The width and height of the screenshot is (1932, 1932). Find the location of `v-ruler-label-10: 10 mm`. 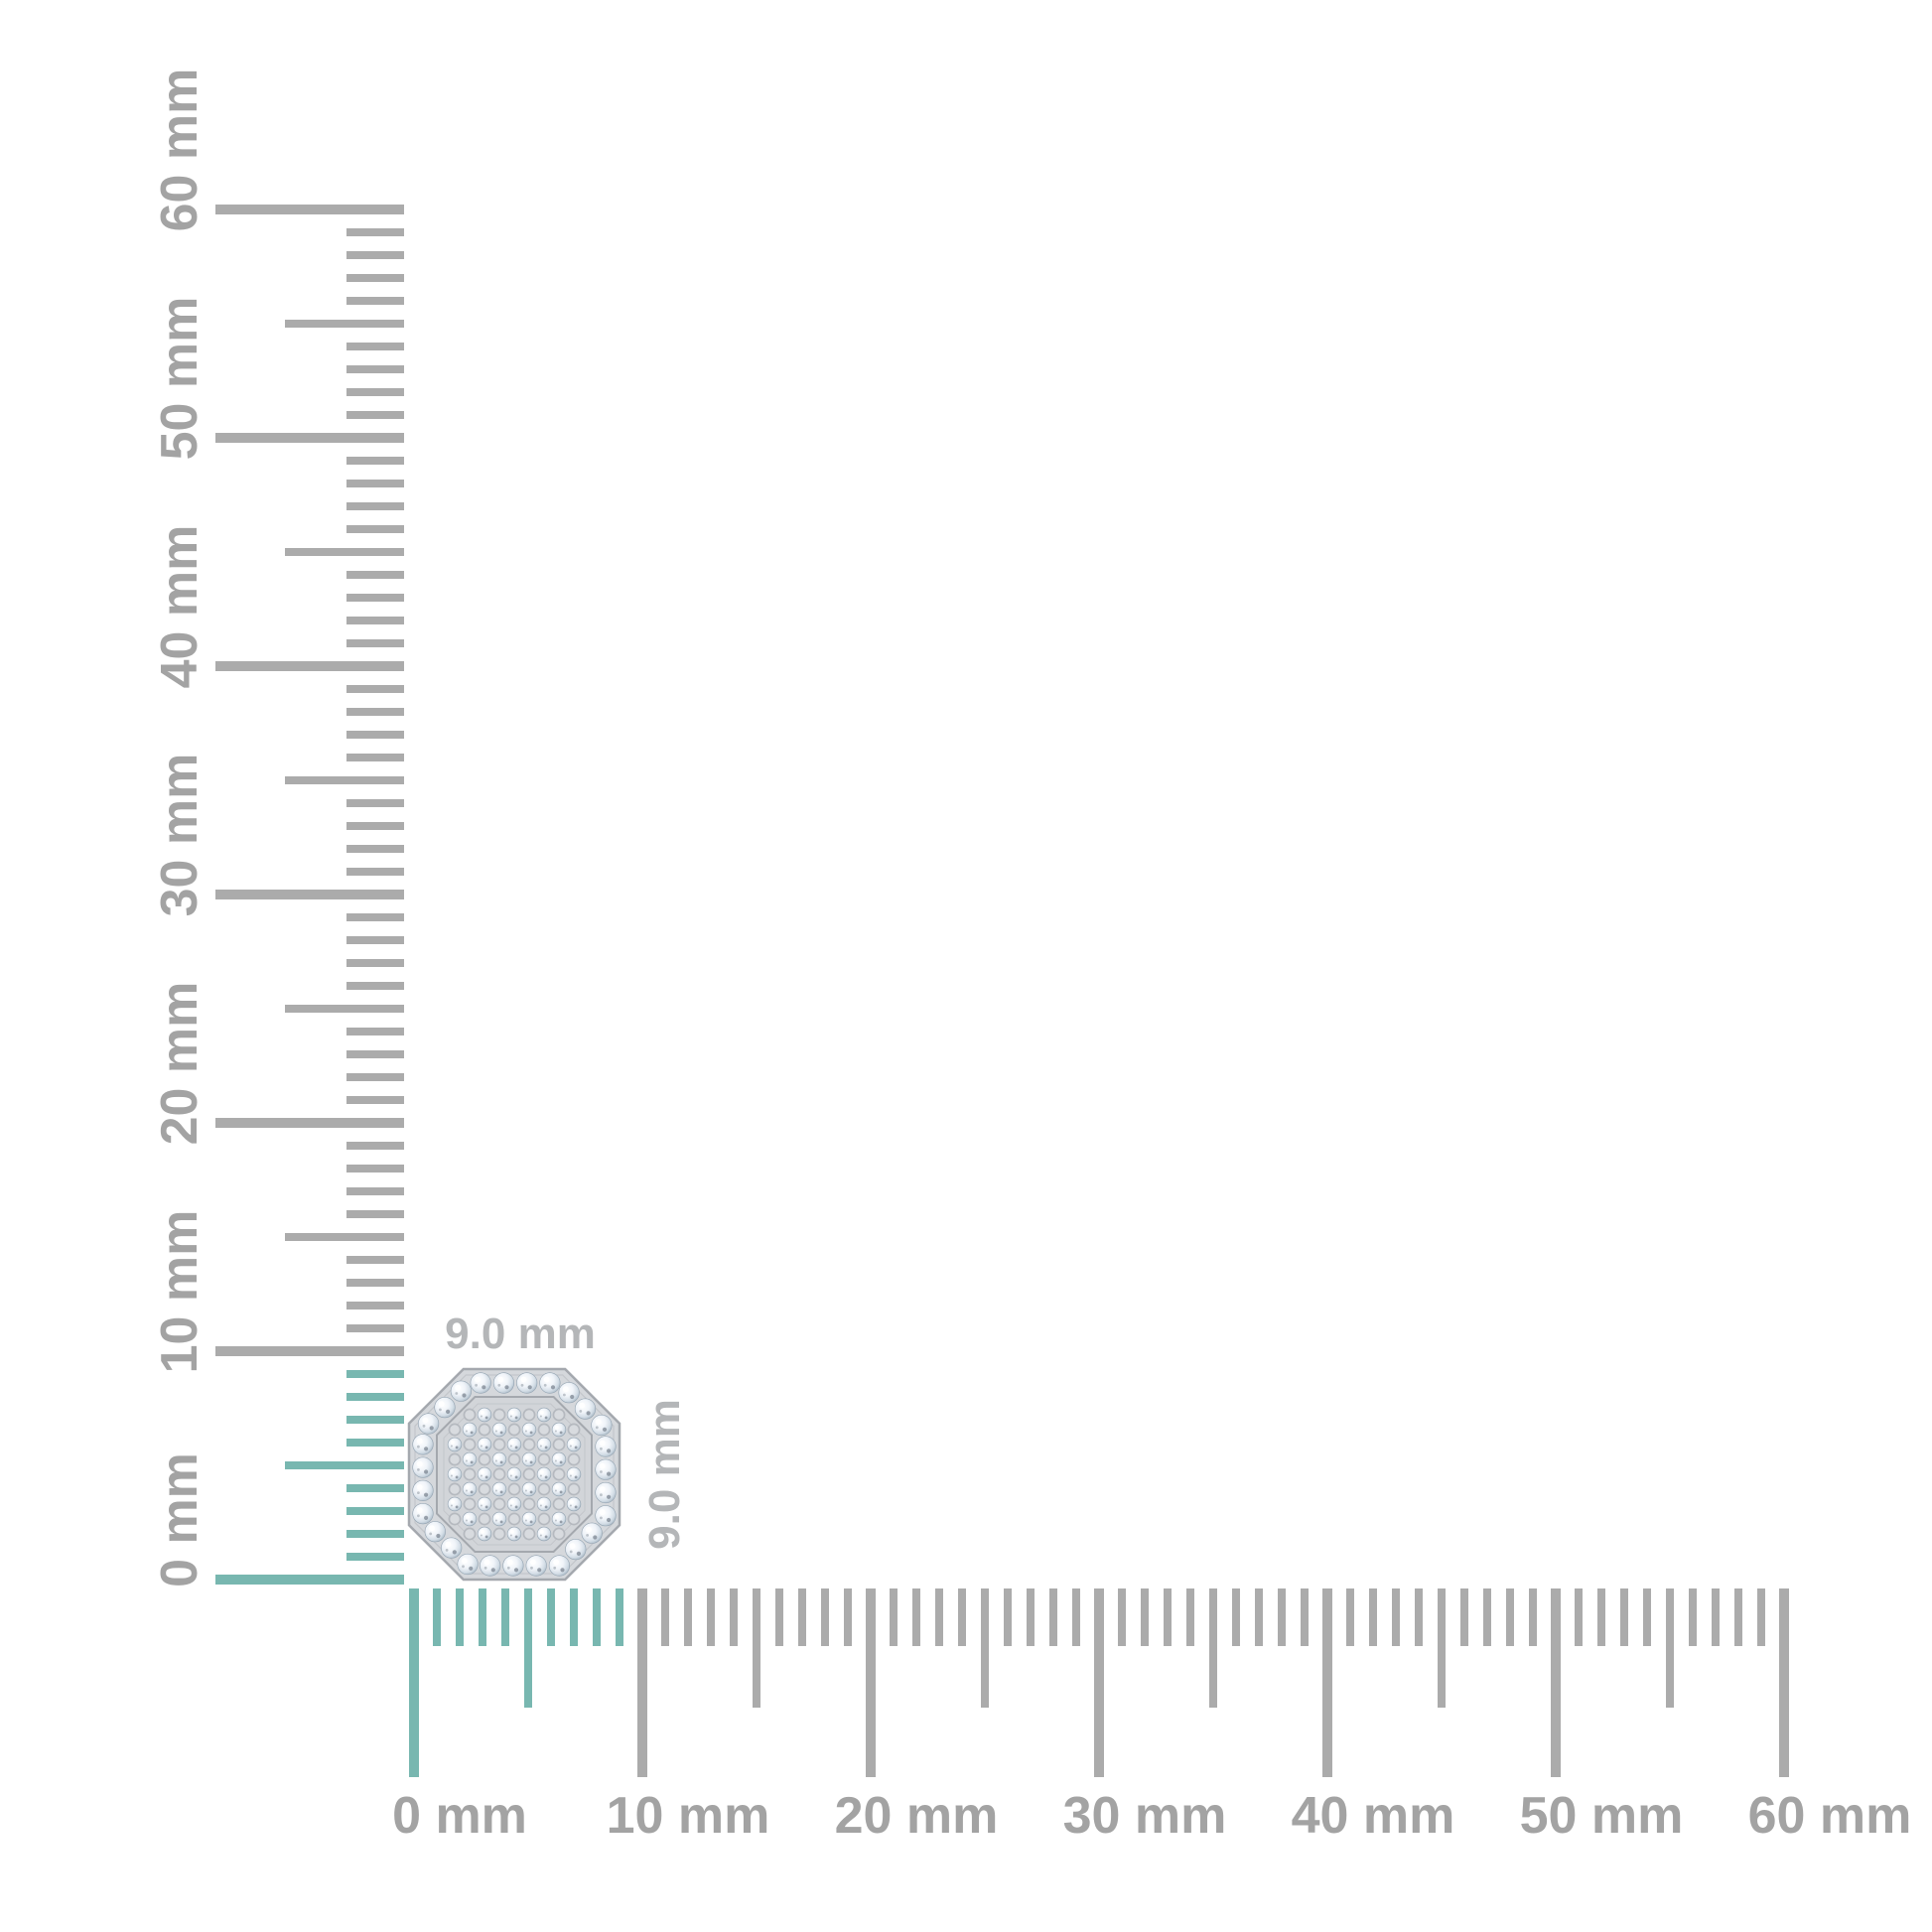

v-ruler-label-10: 10 mm is located at coordinates (179, 1292).